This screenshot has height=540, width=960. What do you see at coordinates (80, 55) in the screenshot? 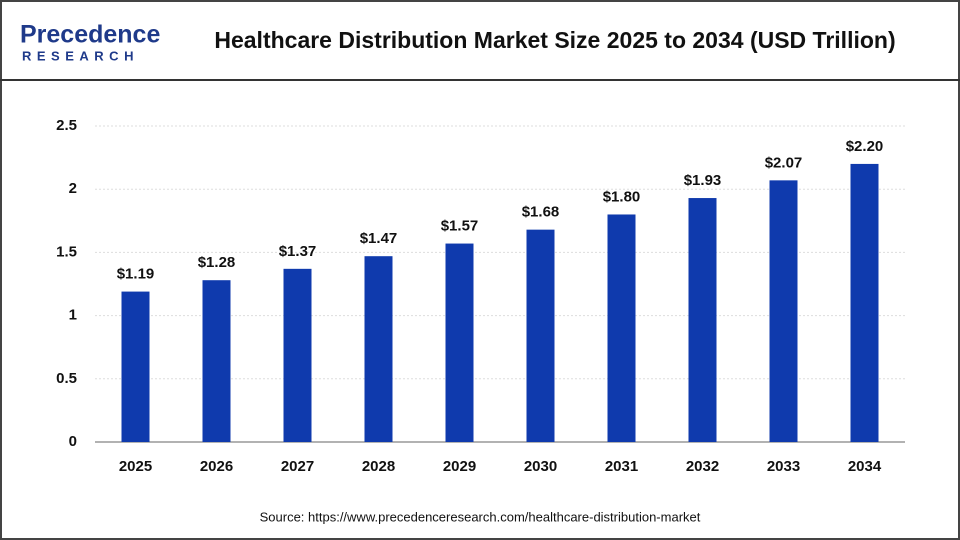
I see `logo-sub: RESEARCH` at bounding box center [80, 55].